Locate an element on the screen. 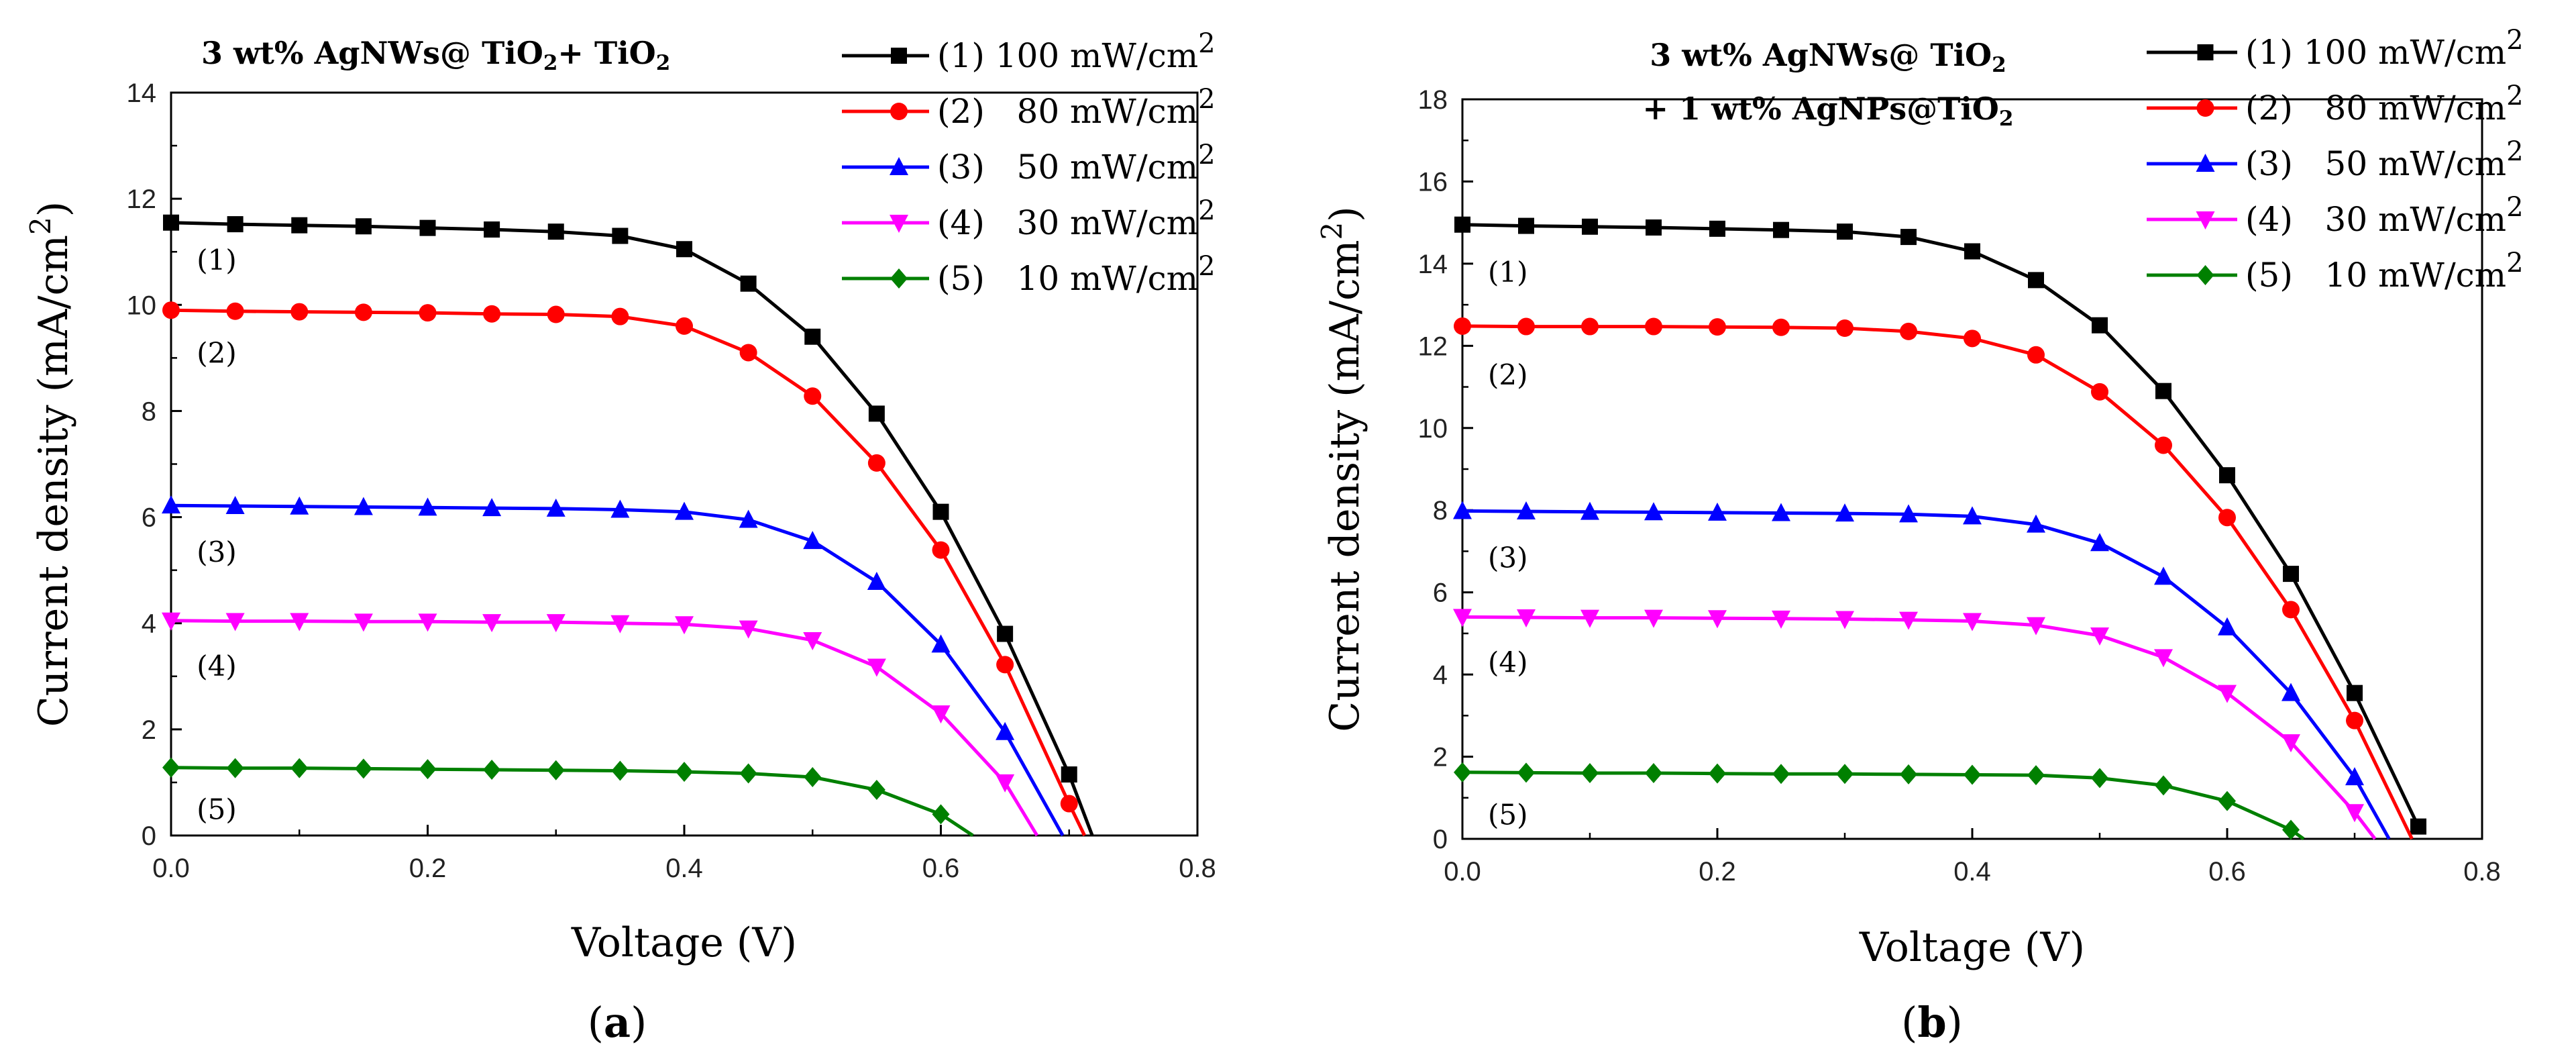 This screenshot has width=2576, height=1063. y-tick-label: 6 is located at coordinates (1440, 593).